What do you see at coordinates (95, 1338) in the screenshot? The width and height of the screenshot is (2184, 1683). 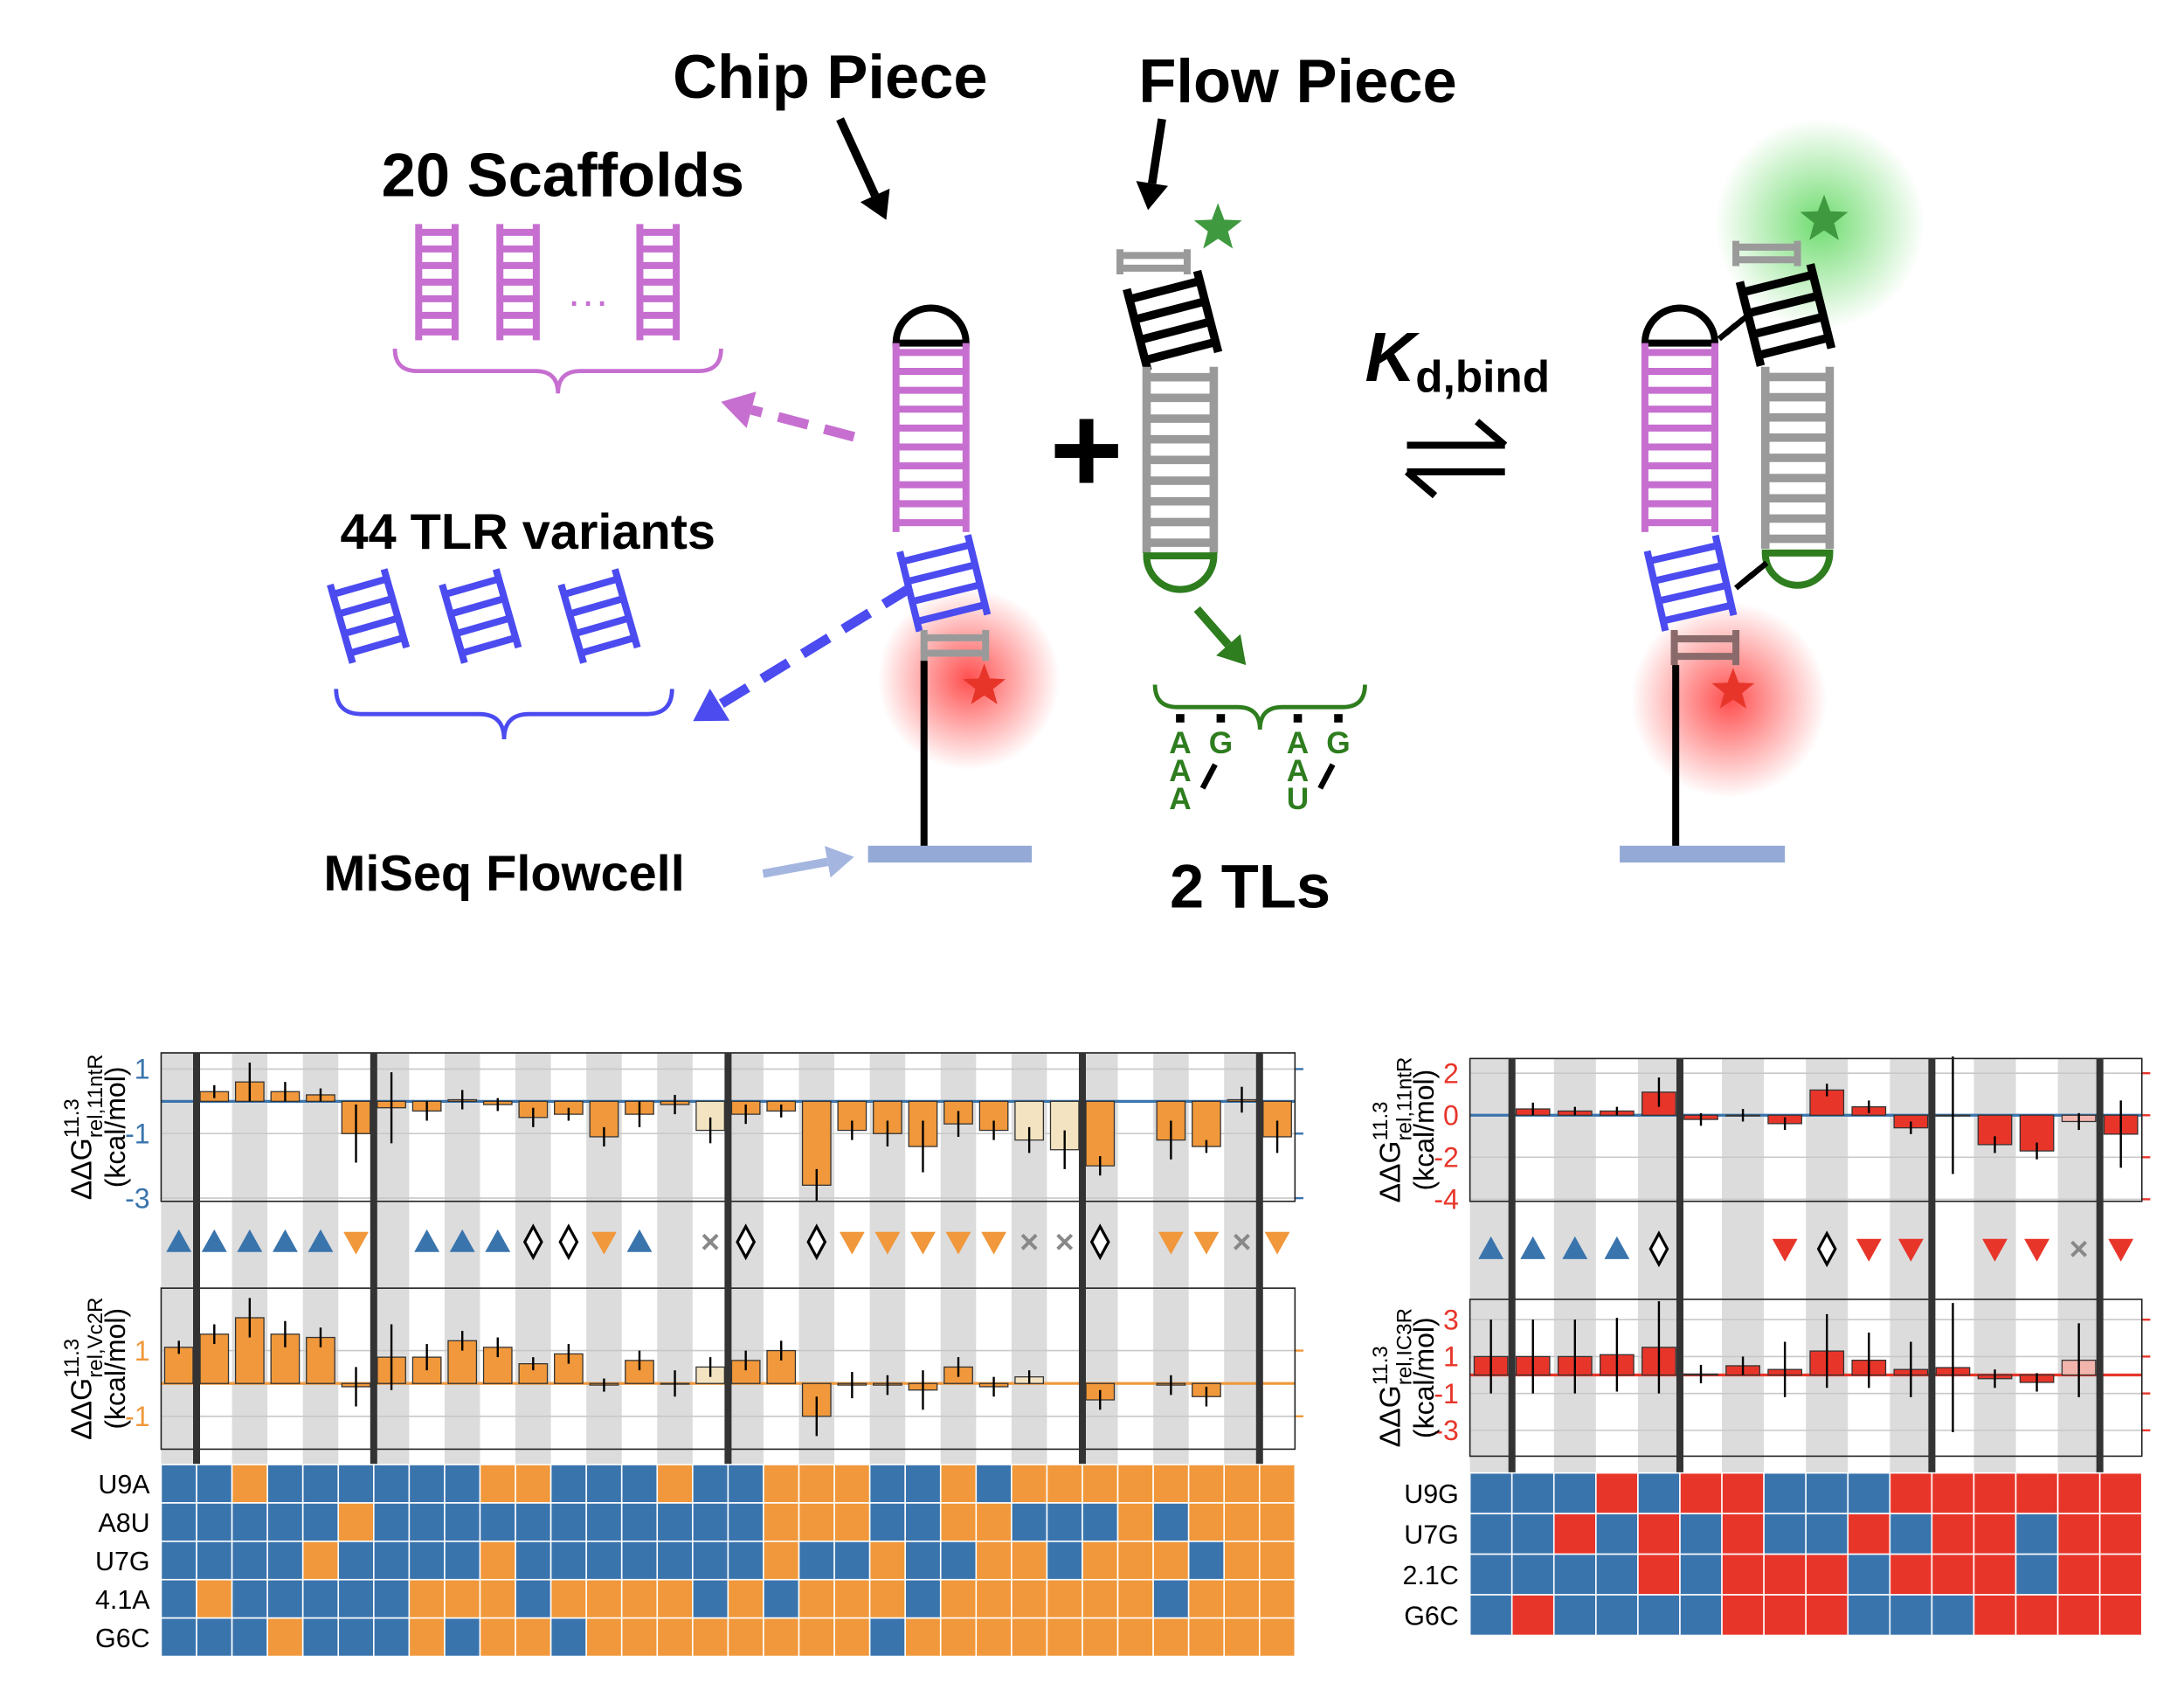 I see `y-label-sub: rel,Vc2R` at bounding box center [95, 1338].